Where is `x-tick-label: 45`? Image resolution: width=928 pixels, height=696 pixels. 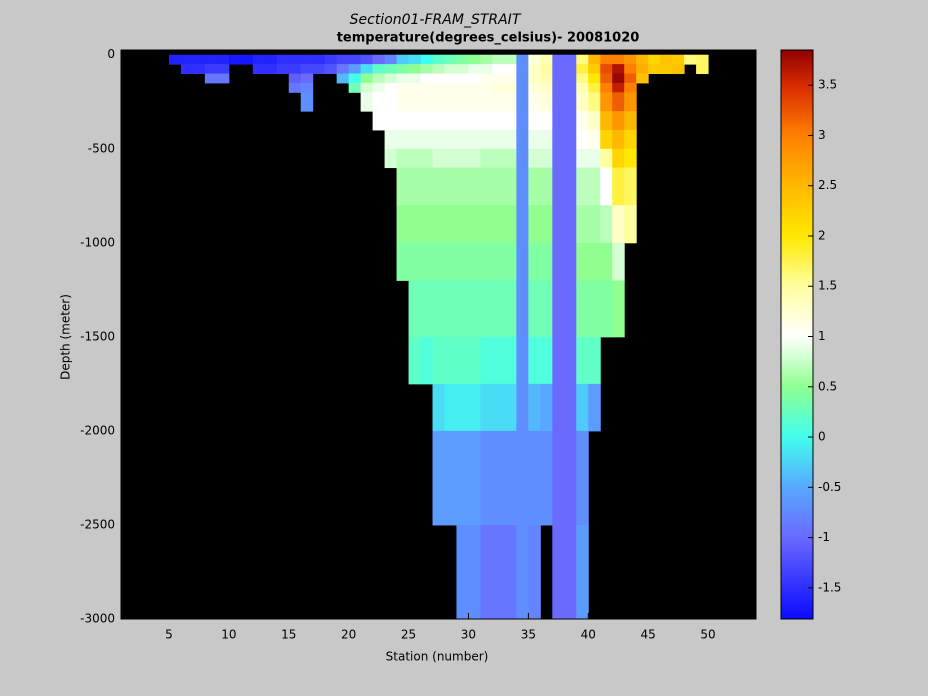
x-tick-label: 45 is located at coordinates (648, 635).